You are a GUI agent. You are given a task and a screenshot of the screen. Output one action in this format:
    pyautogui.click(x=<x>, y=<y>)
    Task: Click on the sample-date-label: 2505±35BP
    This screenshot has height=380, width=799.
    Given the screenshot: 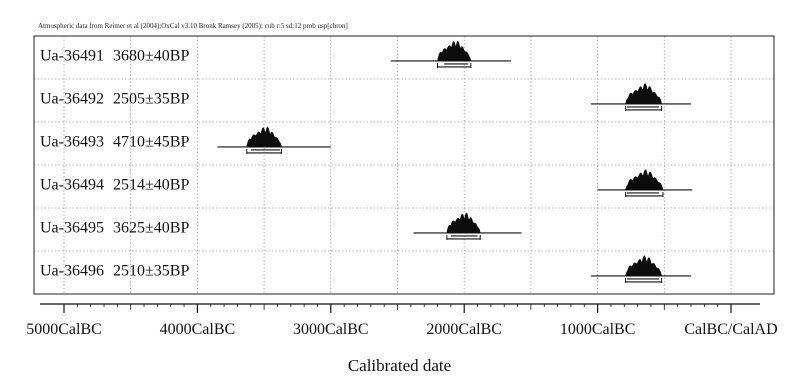 What is the action you would take?
    pyautogui.click(x=151, y=99)
    